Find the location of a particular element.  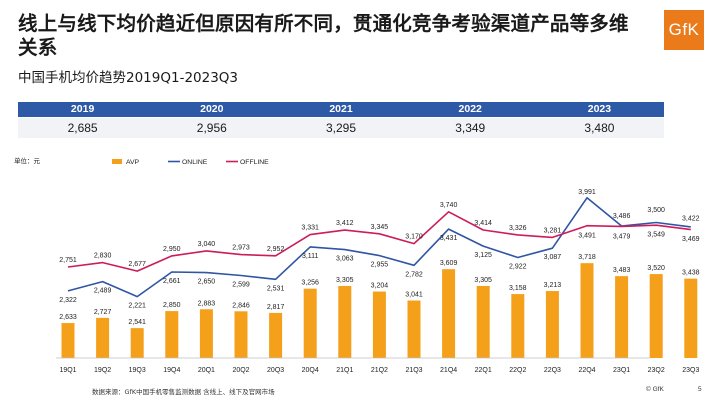

x-tick-label: 22Q4 is located at coordinates (586, 370).